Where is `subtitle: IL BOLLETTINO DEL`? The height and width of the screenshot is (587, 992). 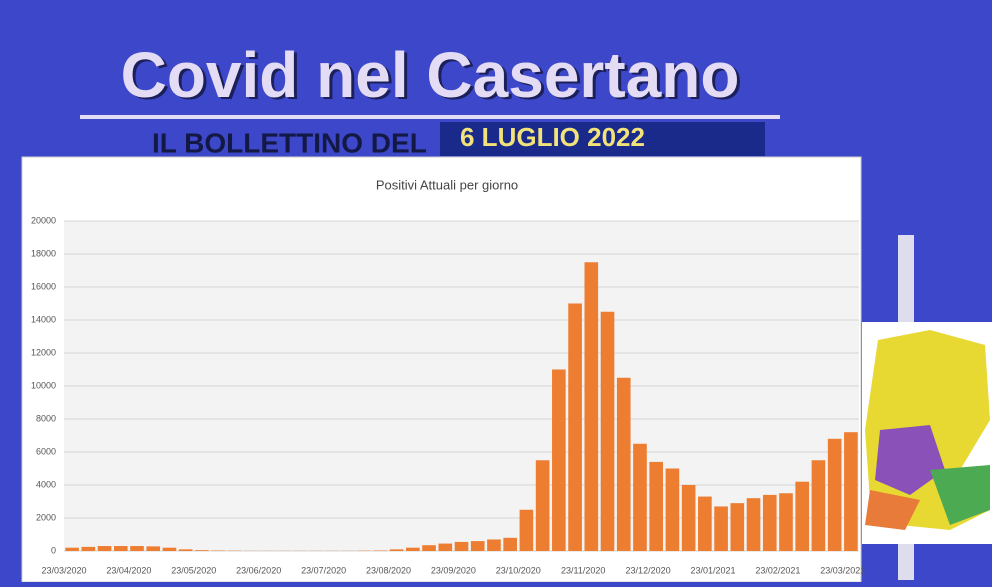
subtitle: IL BOLLETTINO DEL is located at coordinates (289, 142).